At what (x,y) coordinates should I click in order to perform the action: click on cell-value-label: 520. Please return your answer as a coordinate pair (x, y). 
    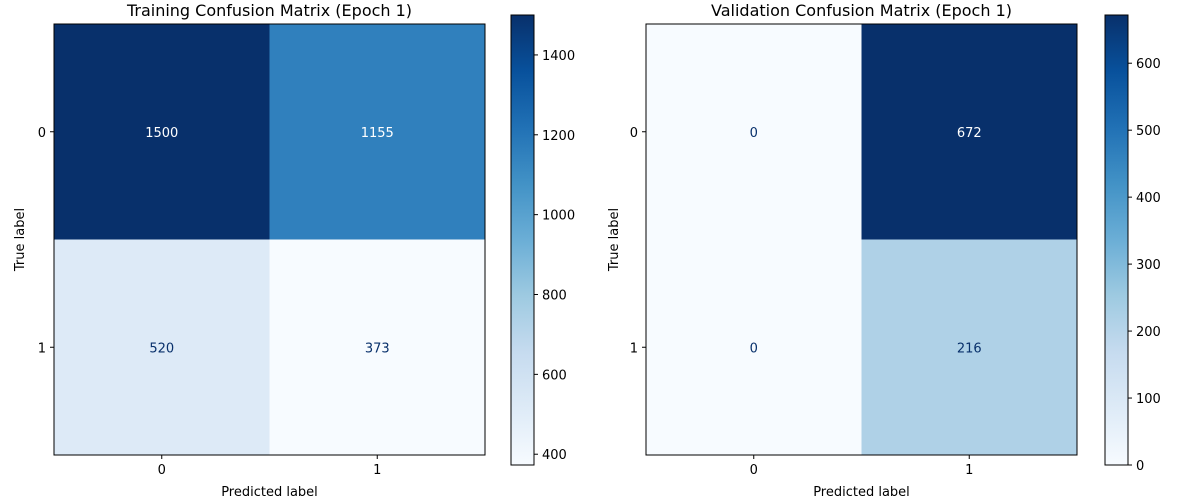
    Looking at the image, I should click on (161, 348).